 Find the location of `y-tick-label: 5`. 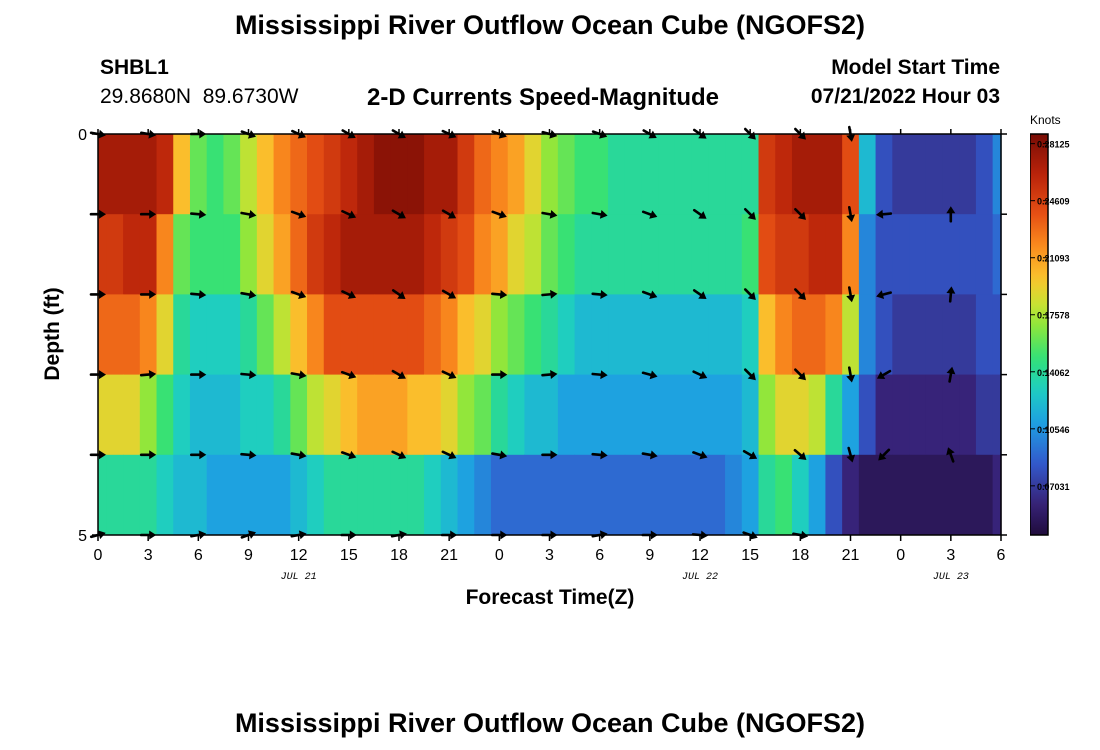

y-tick-label: 5 is located at coordinates (82, 536).